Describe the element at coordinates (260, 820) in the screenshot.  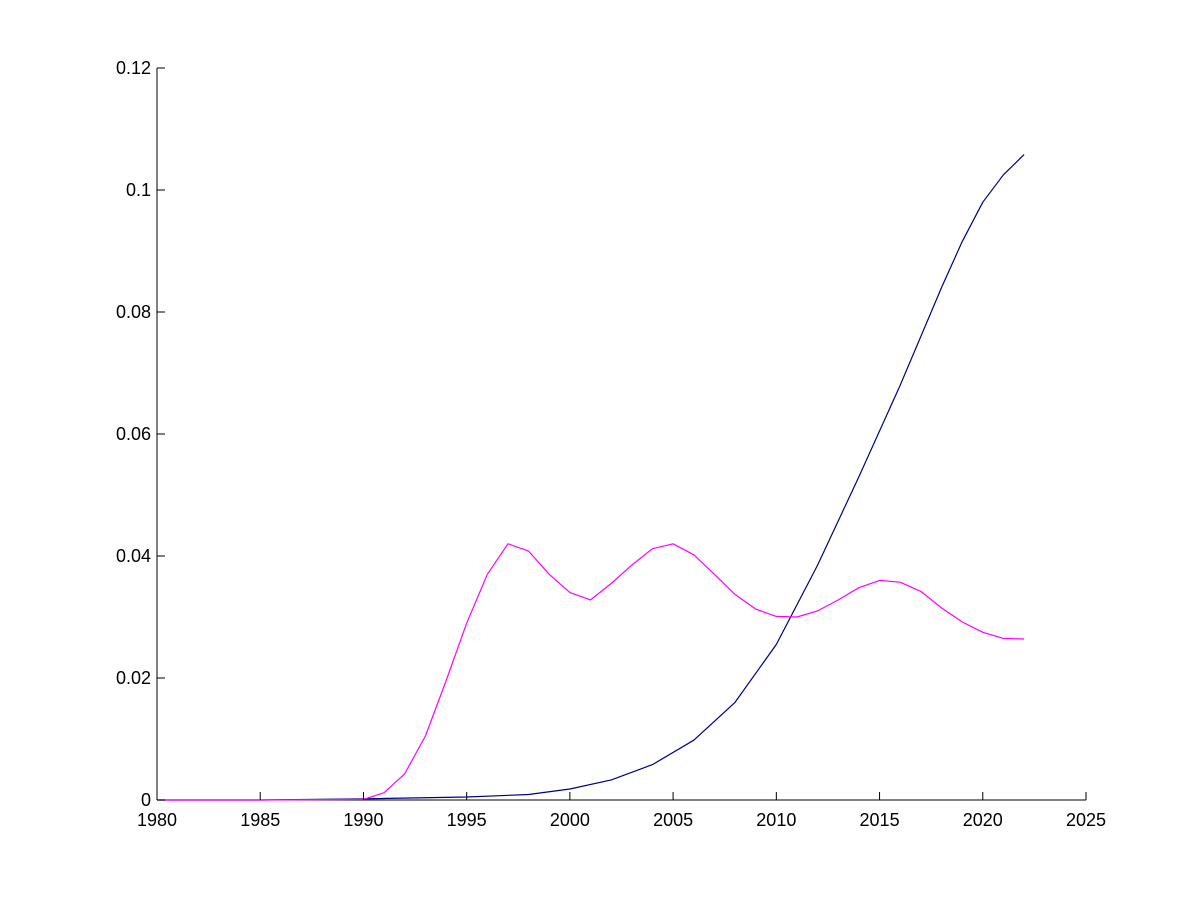
I see `x-tick-label: 1985` at that location.